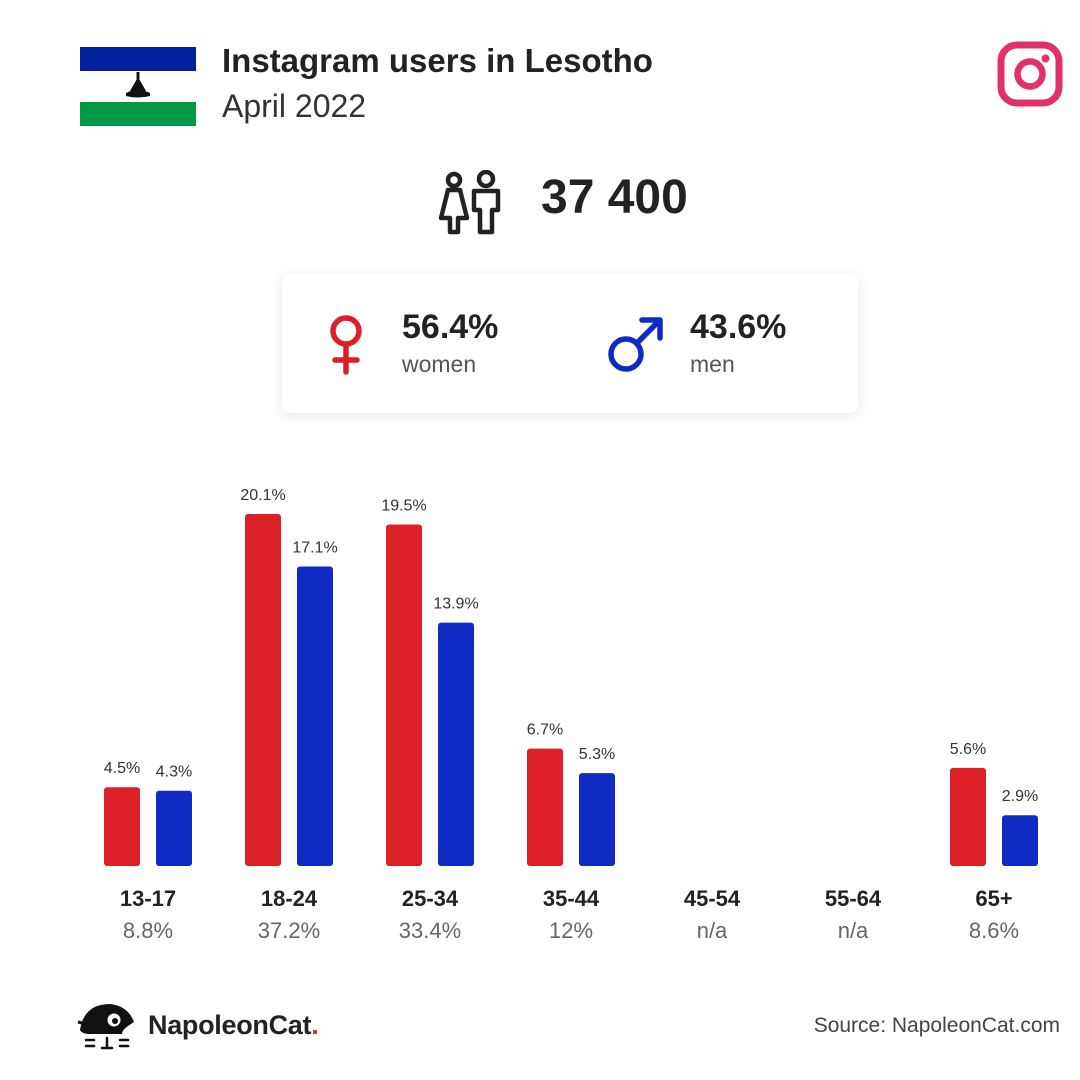 The image size is (1080, 1080). What do you see at coordinates (597, 754) in the screenshot?
I see `bar-data-label: 5.3%` at bounding box center [597, 754].